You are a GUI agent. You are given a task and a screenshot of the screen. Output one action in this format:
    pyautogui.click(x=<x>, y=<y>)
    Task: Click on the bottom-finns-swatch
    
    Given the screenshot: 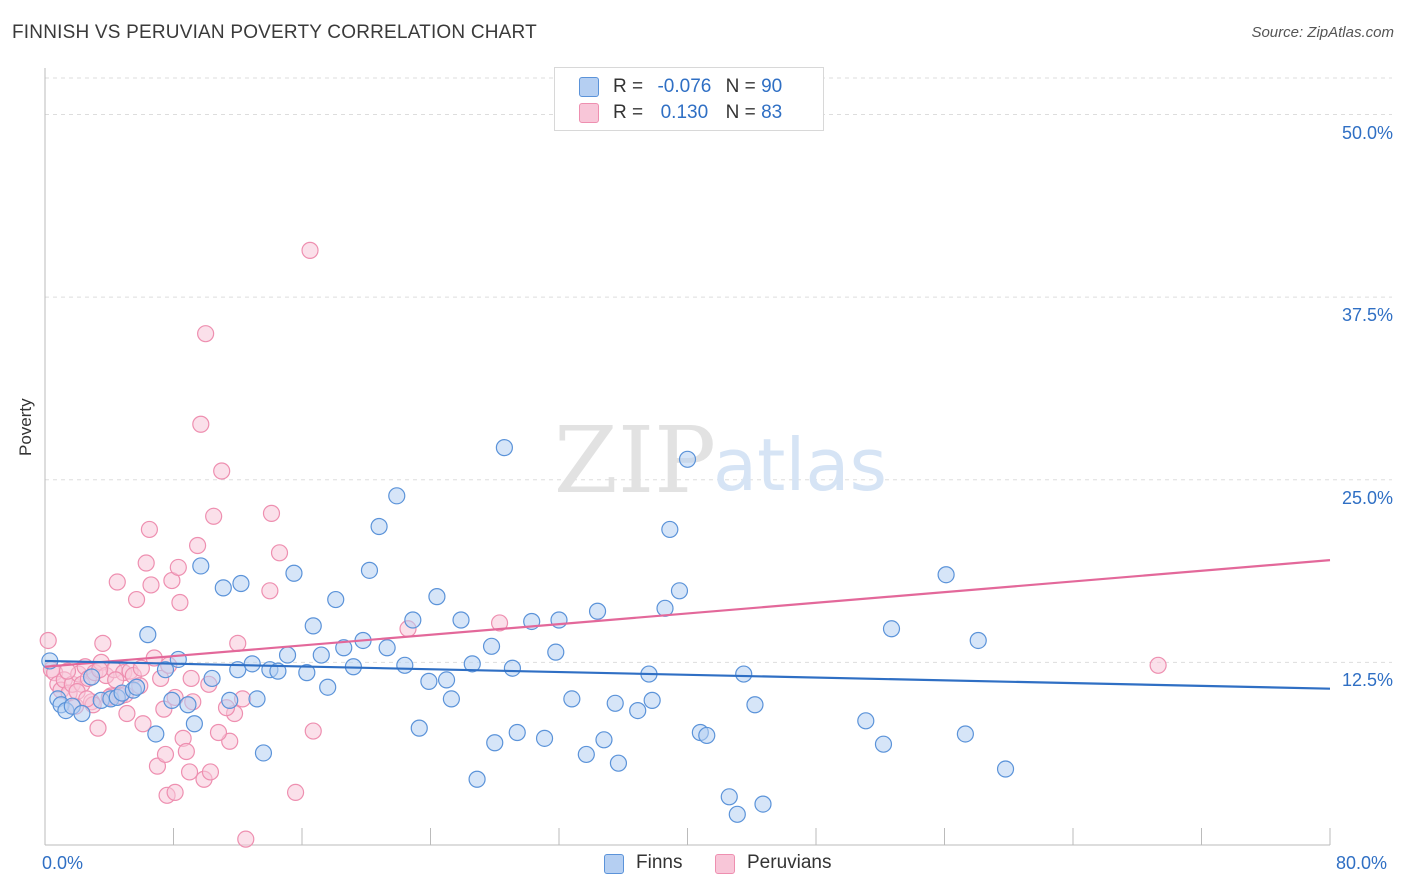 What is the action you would take?
    pyautogui.click(x=614, y=864)
    